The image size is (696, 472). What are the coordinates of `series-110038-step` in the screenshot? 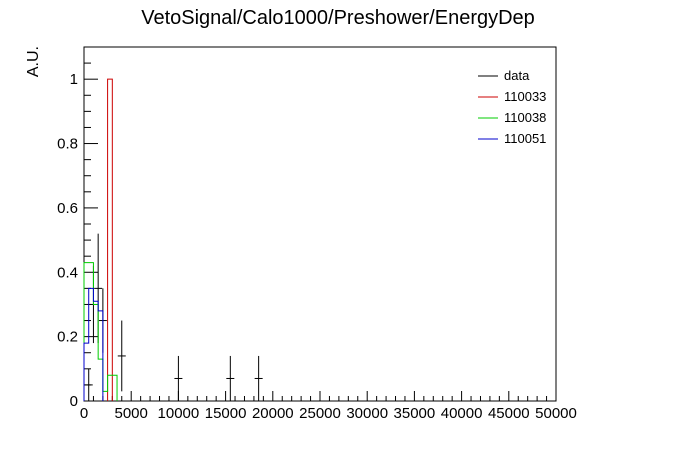 It's located at (100, 331).